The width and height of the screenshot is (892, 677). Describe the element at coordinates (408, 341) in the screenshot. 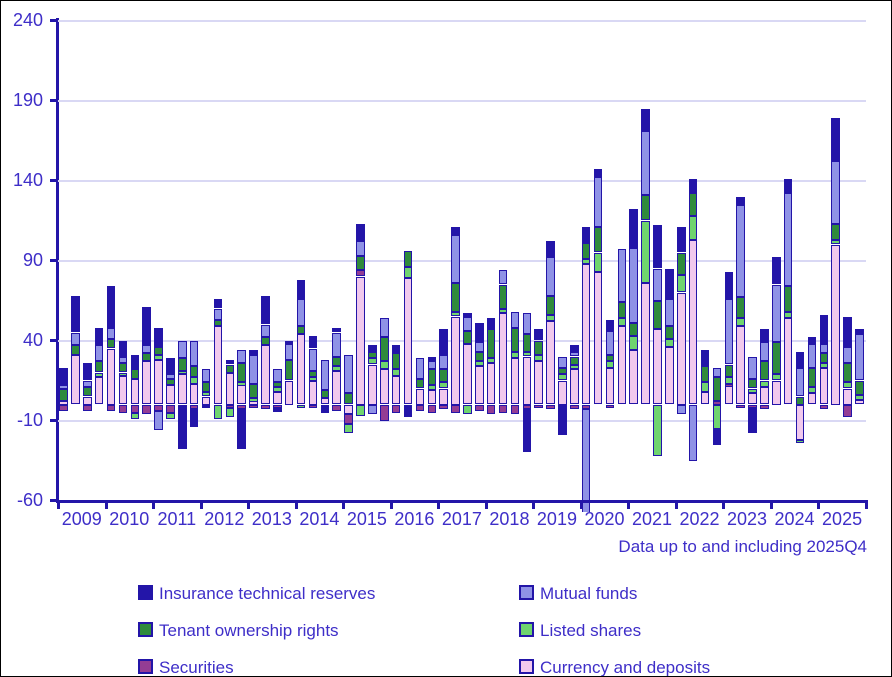

I see `bar-2016Q2-currency-and-deposits` at that location.